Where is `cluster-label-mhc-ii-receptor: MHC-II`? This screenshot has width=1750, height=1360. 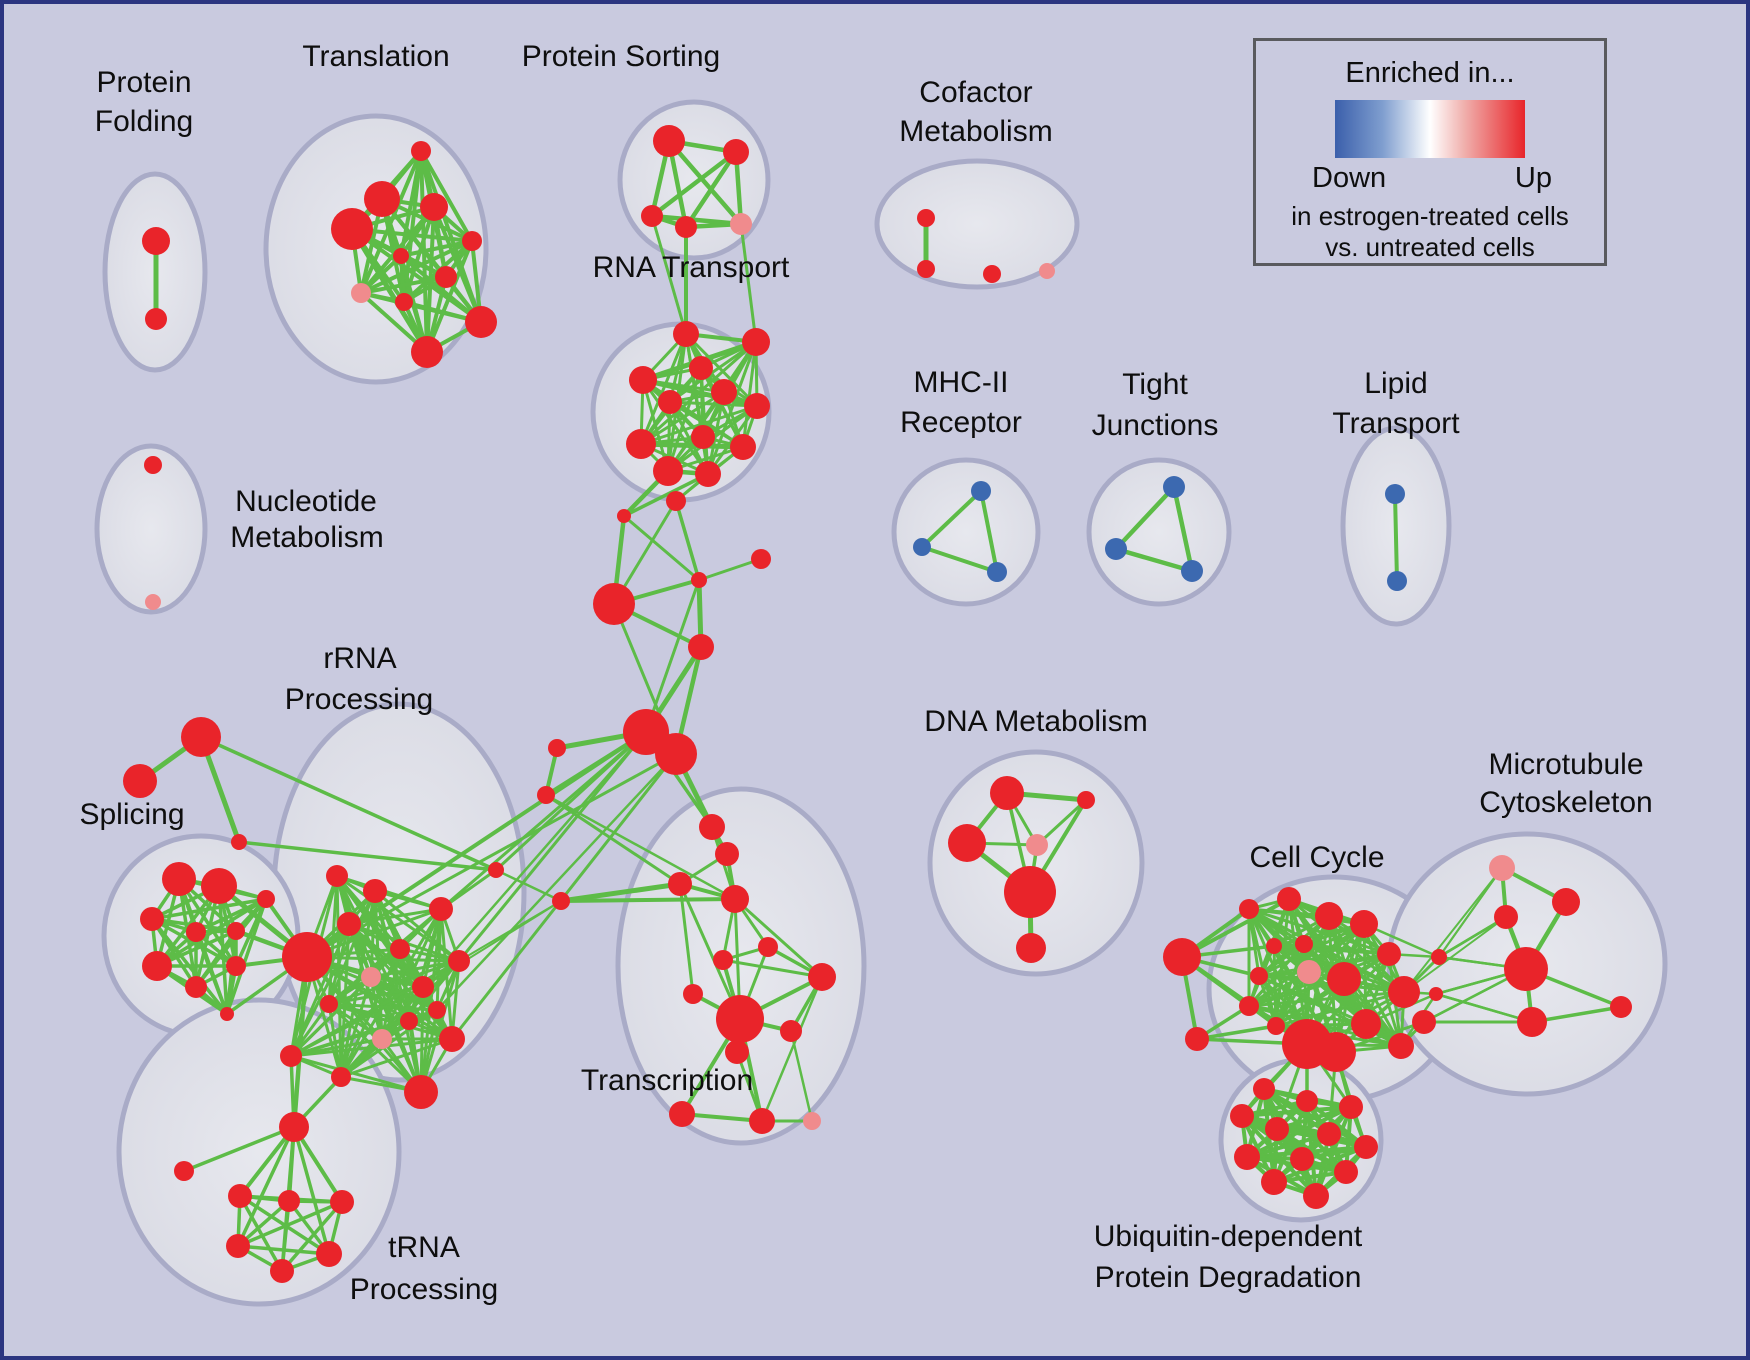
cluster-label-mhc-ii-receptor: MHC-II is located at coordinates (961, 382).